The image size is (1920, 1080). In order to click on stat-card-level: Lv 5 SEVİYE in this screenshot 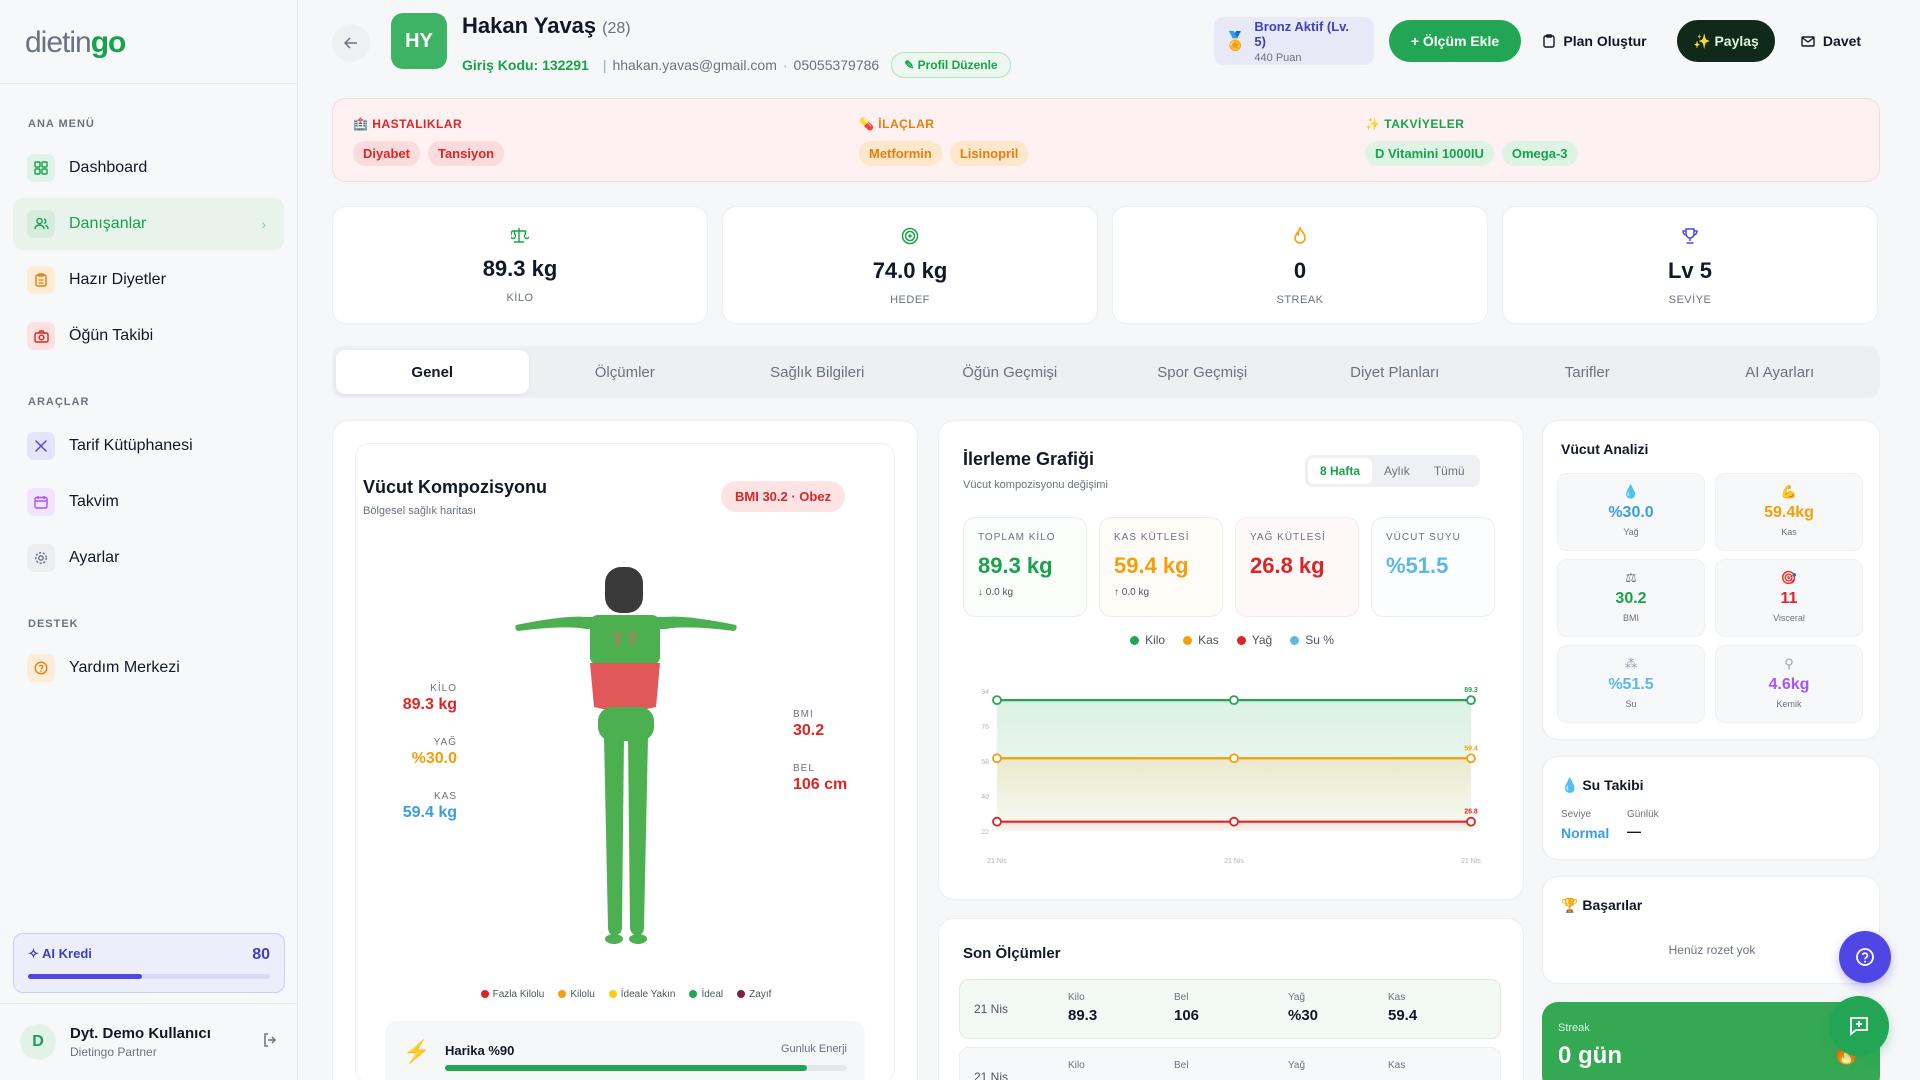, I will do `click(1690, 265)`.